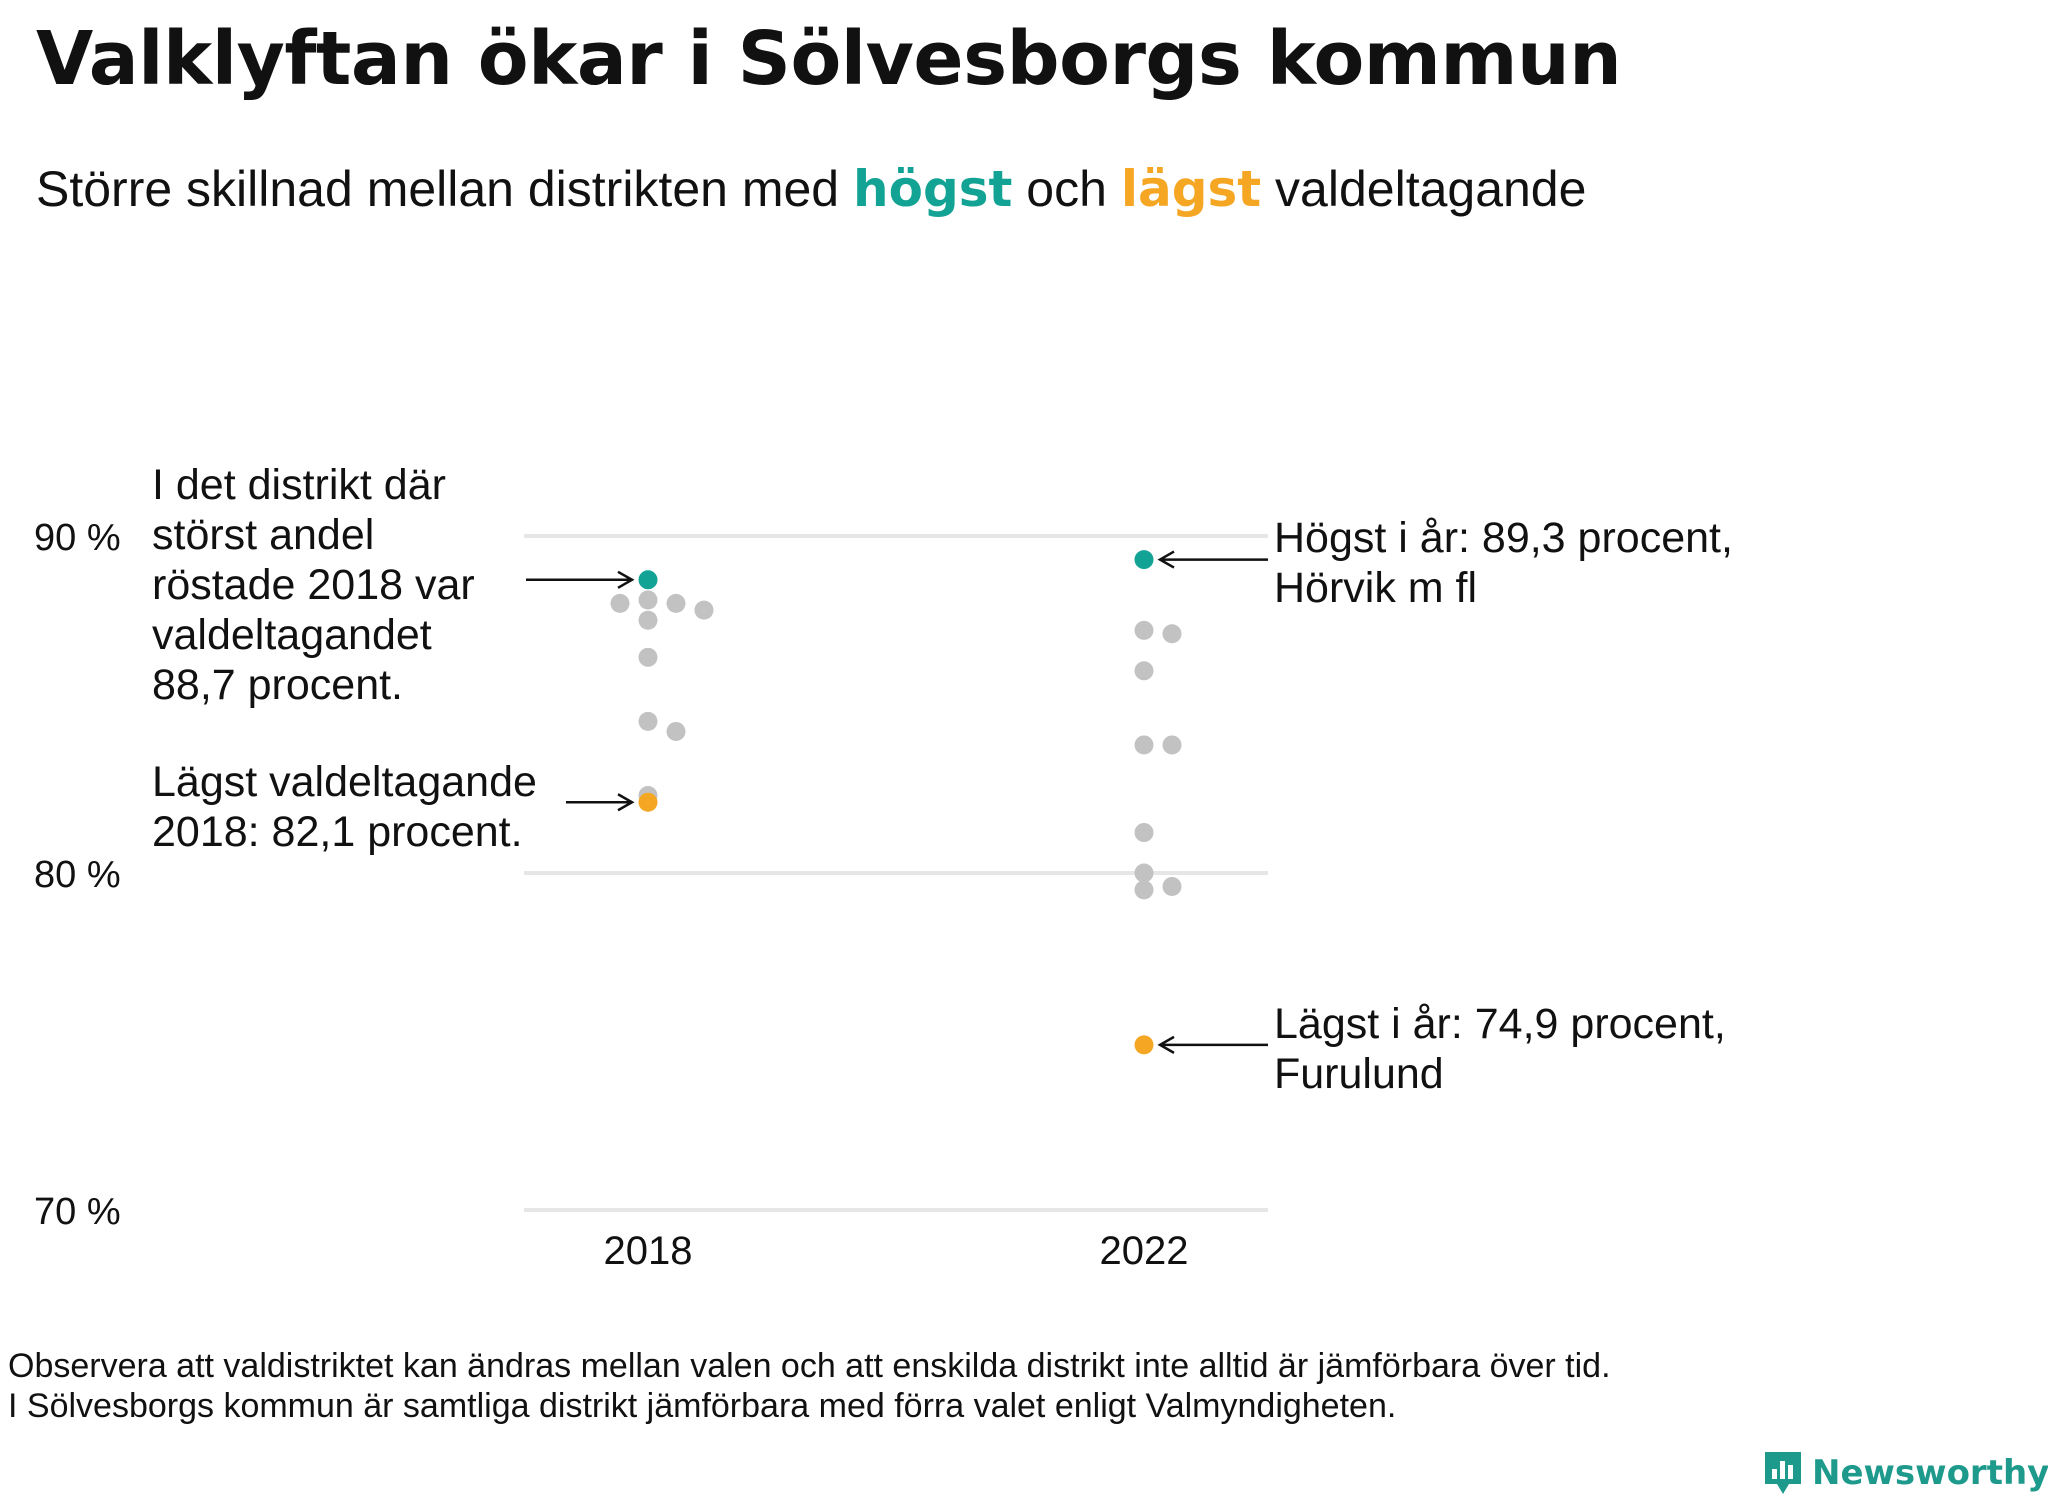  I want to click on bar-chart-speech-bubble-icon, so click(1783, 1473).